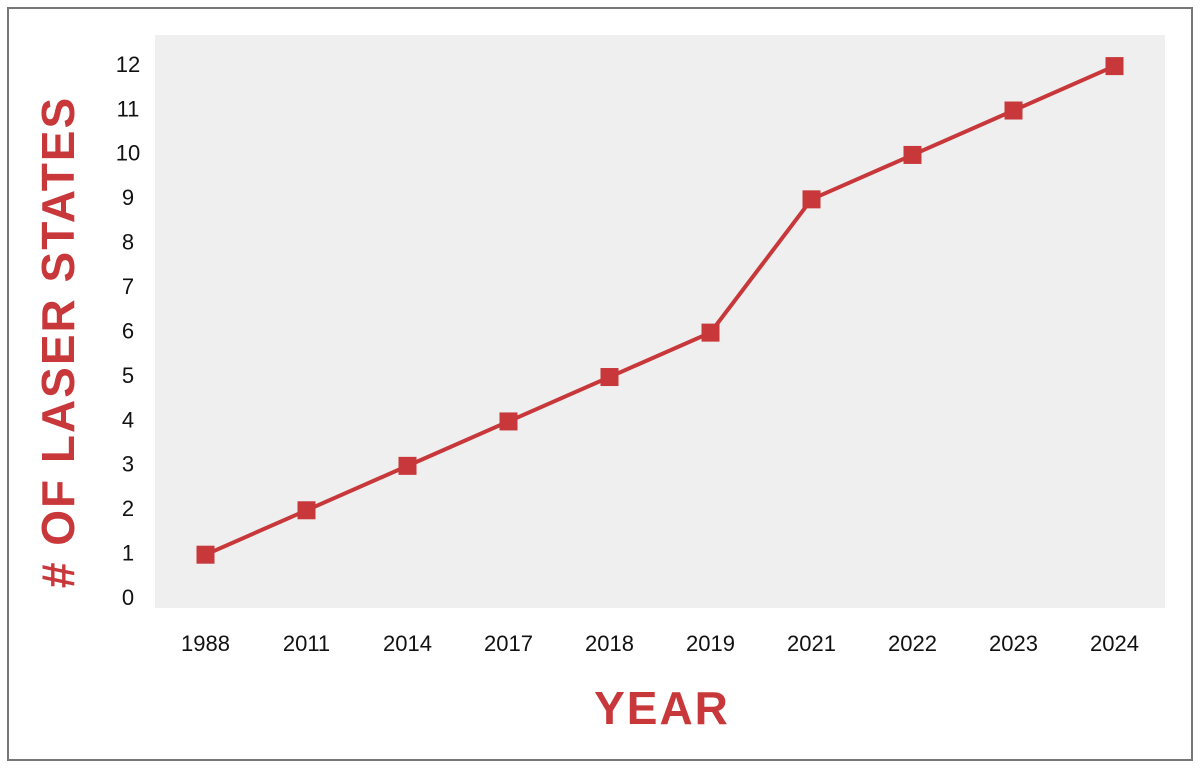  I want to click on y-tick-label: 6, so click(128, 330).